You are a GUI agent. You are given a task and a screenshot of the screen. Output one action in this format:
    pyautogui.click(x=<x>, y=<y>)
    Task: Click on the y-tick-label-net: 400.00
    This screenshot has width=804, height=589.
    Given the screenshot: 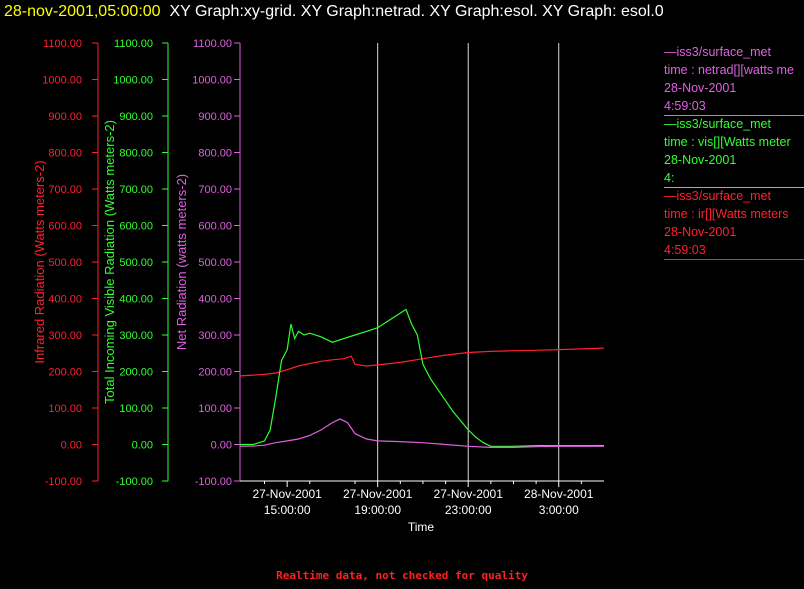 What is the action you would take?
    pyautogui.click(x=215, y=300)
    